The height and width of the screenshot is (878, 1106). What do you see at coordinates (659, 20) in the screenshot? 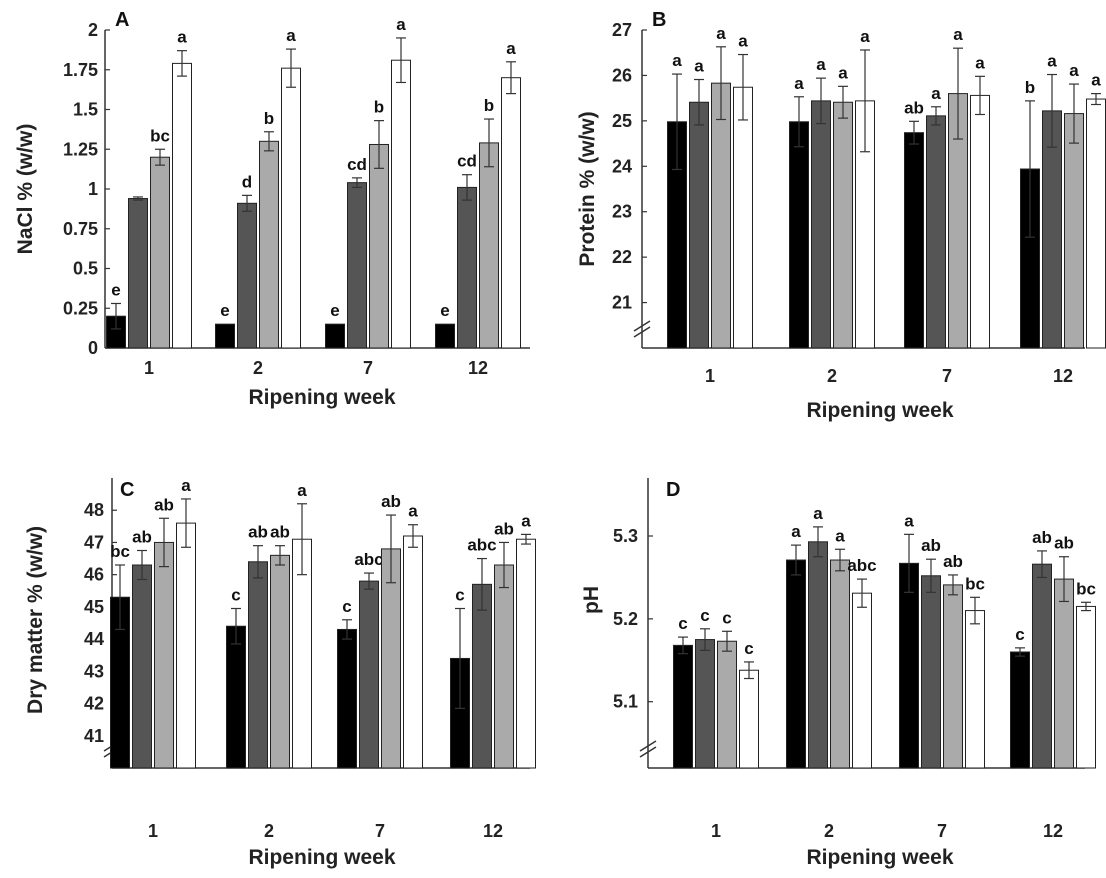
I see `panel-letter: B` at bounding box center [659, 20].